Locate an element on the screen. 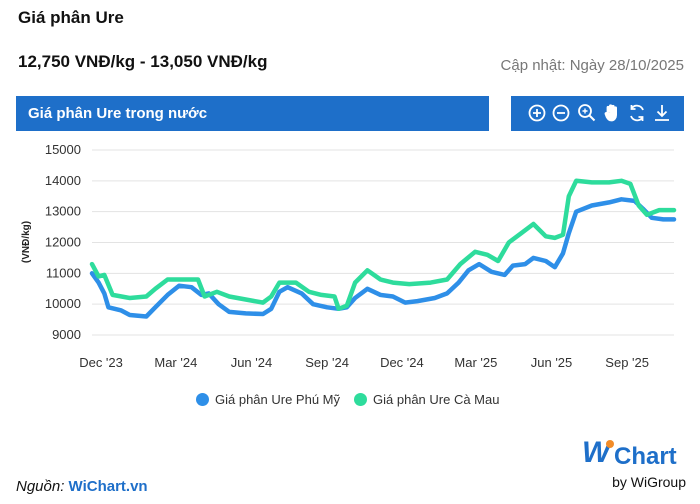 This screenshot has height=504, width=700. source-note: Nguồn: WiChart.vn is located at coordinates (82, 486).